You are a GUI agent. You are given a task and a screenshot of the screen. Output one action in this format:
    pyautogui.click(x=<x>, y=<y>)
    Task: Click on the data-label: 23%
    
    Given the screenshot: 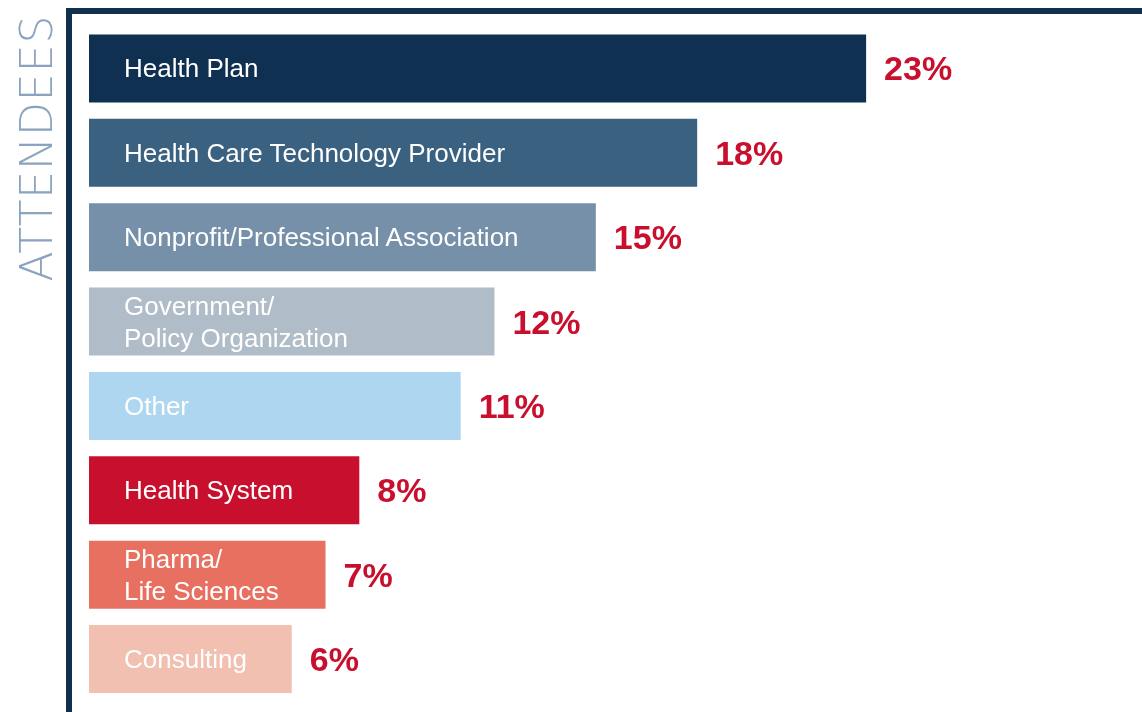 What is the action you would take?
    pyautogui.click(x=918, y=68)
    